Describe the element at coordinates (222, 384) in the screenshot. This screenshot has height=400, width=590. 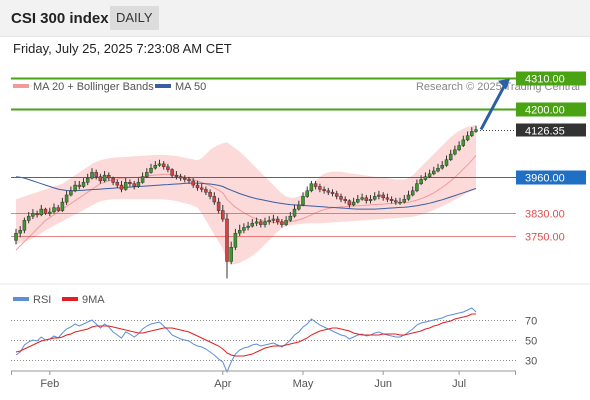
I see `x-tick-label-apr: Apr` at that location.